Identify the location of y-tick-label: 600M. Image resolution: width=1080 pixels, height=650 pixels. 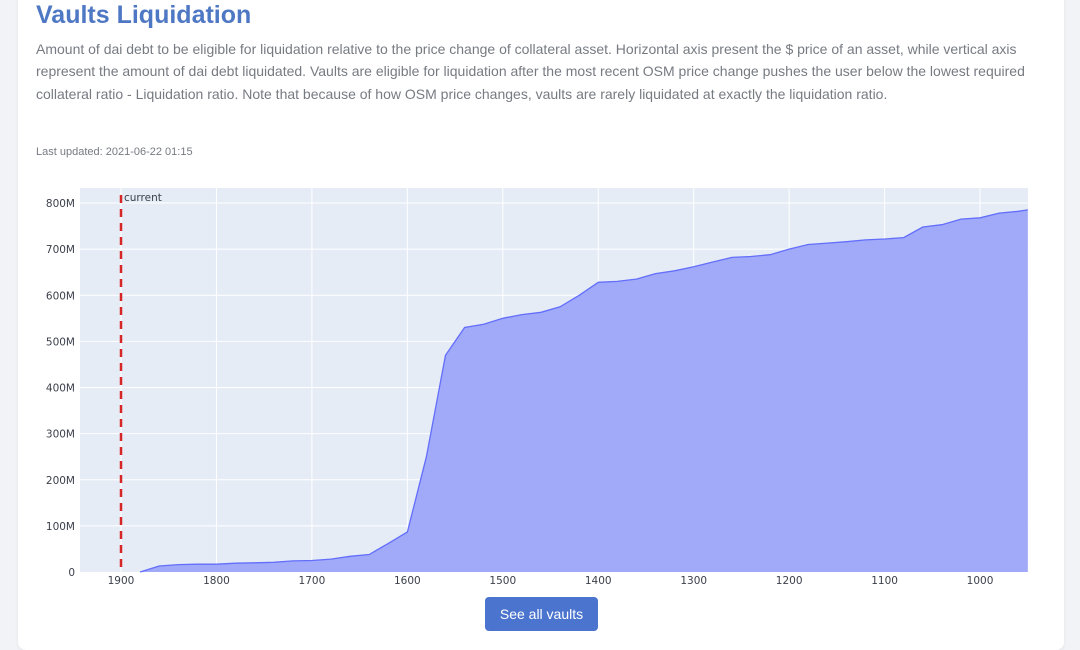
(60, 296).